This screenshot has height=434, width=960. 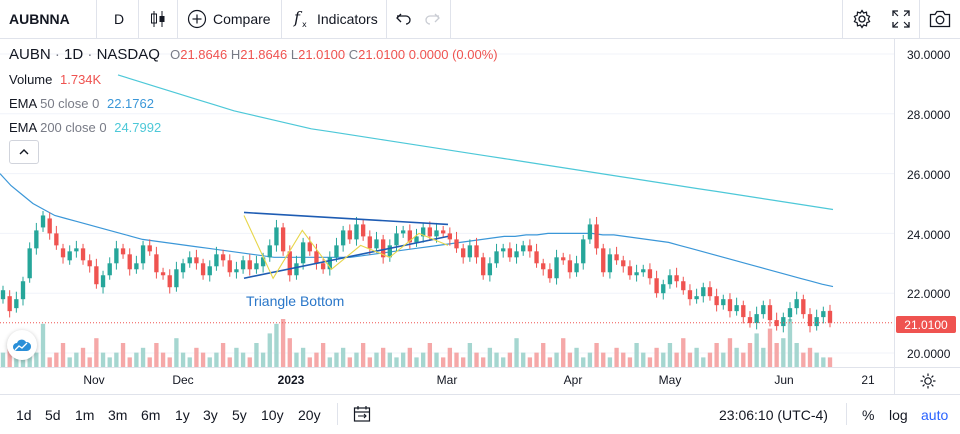 I want to click on percent-toggle: %, so click(x=868, y=415).